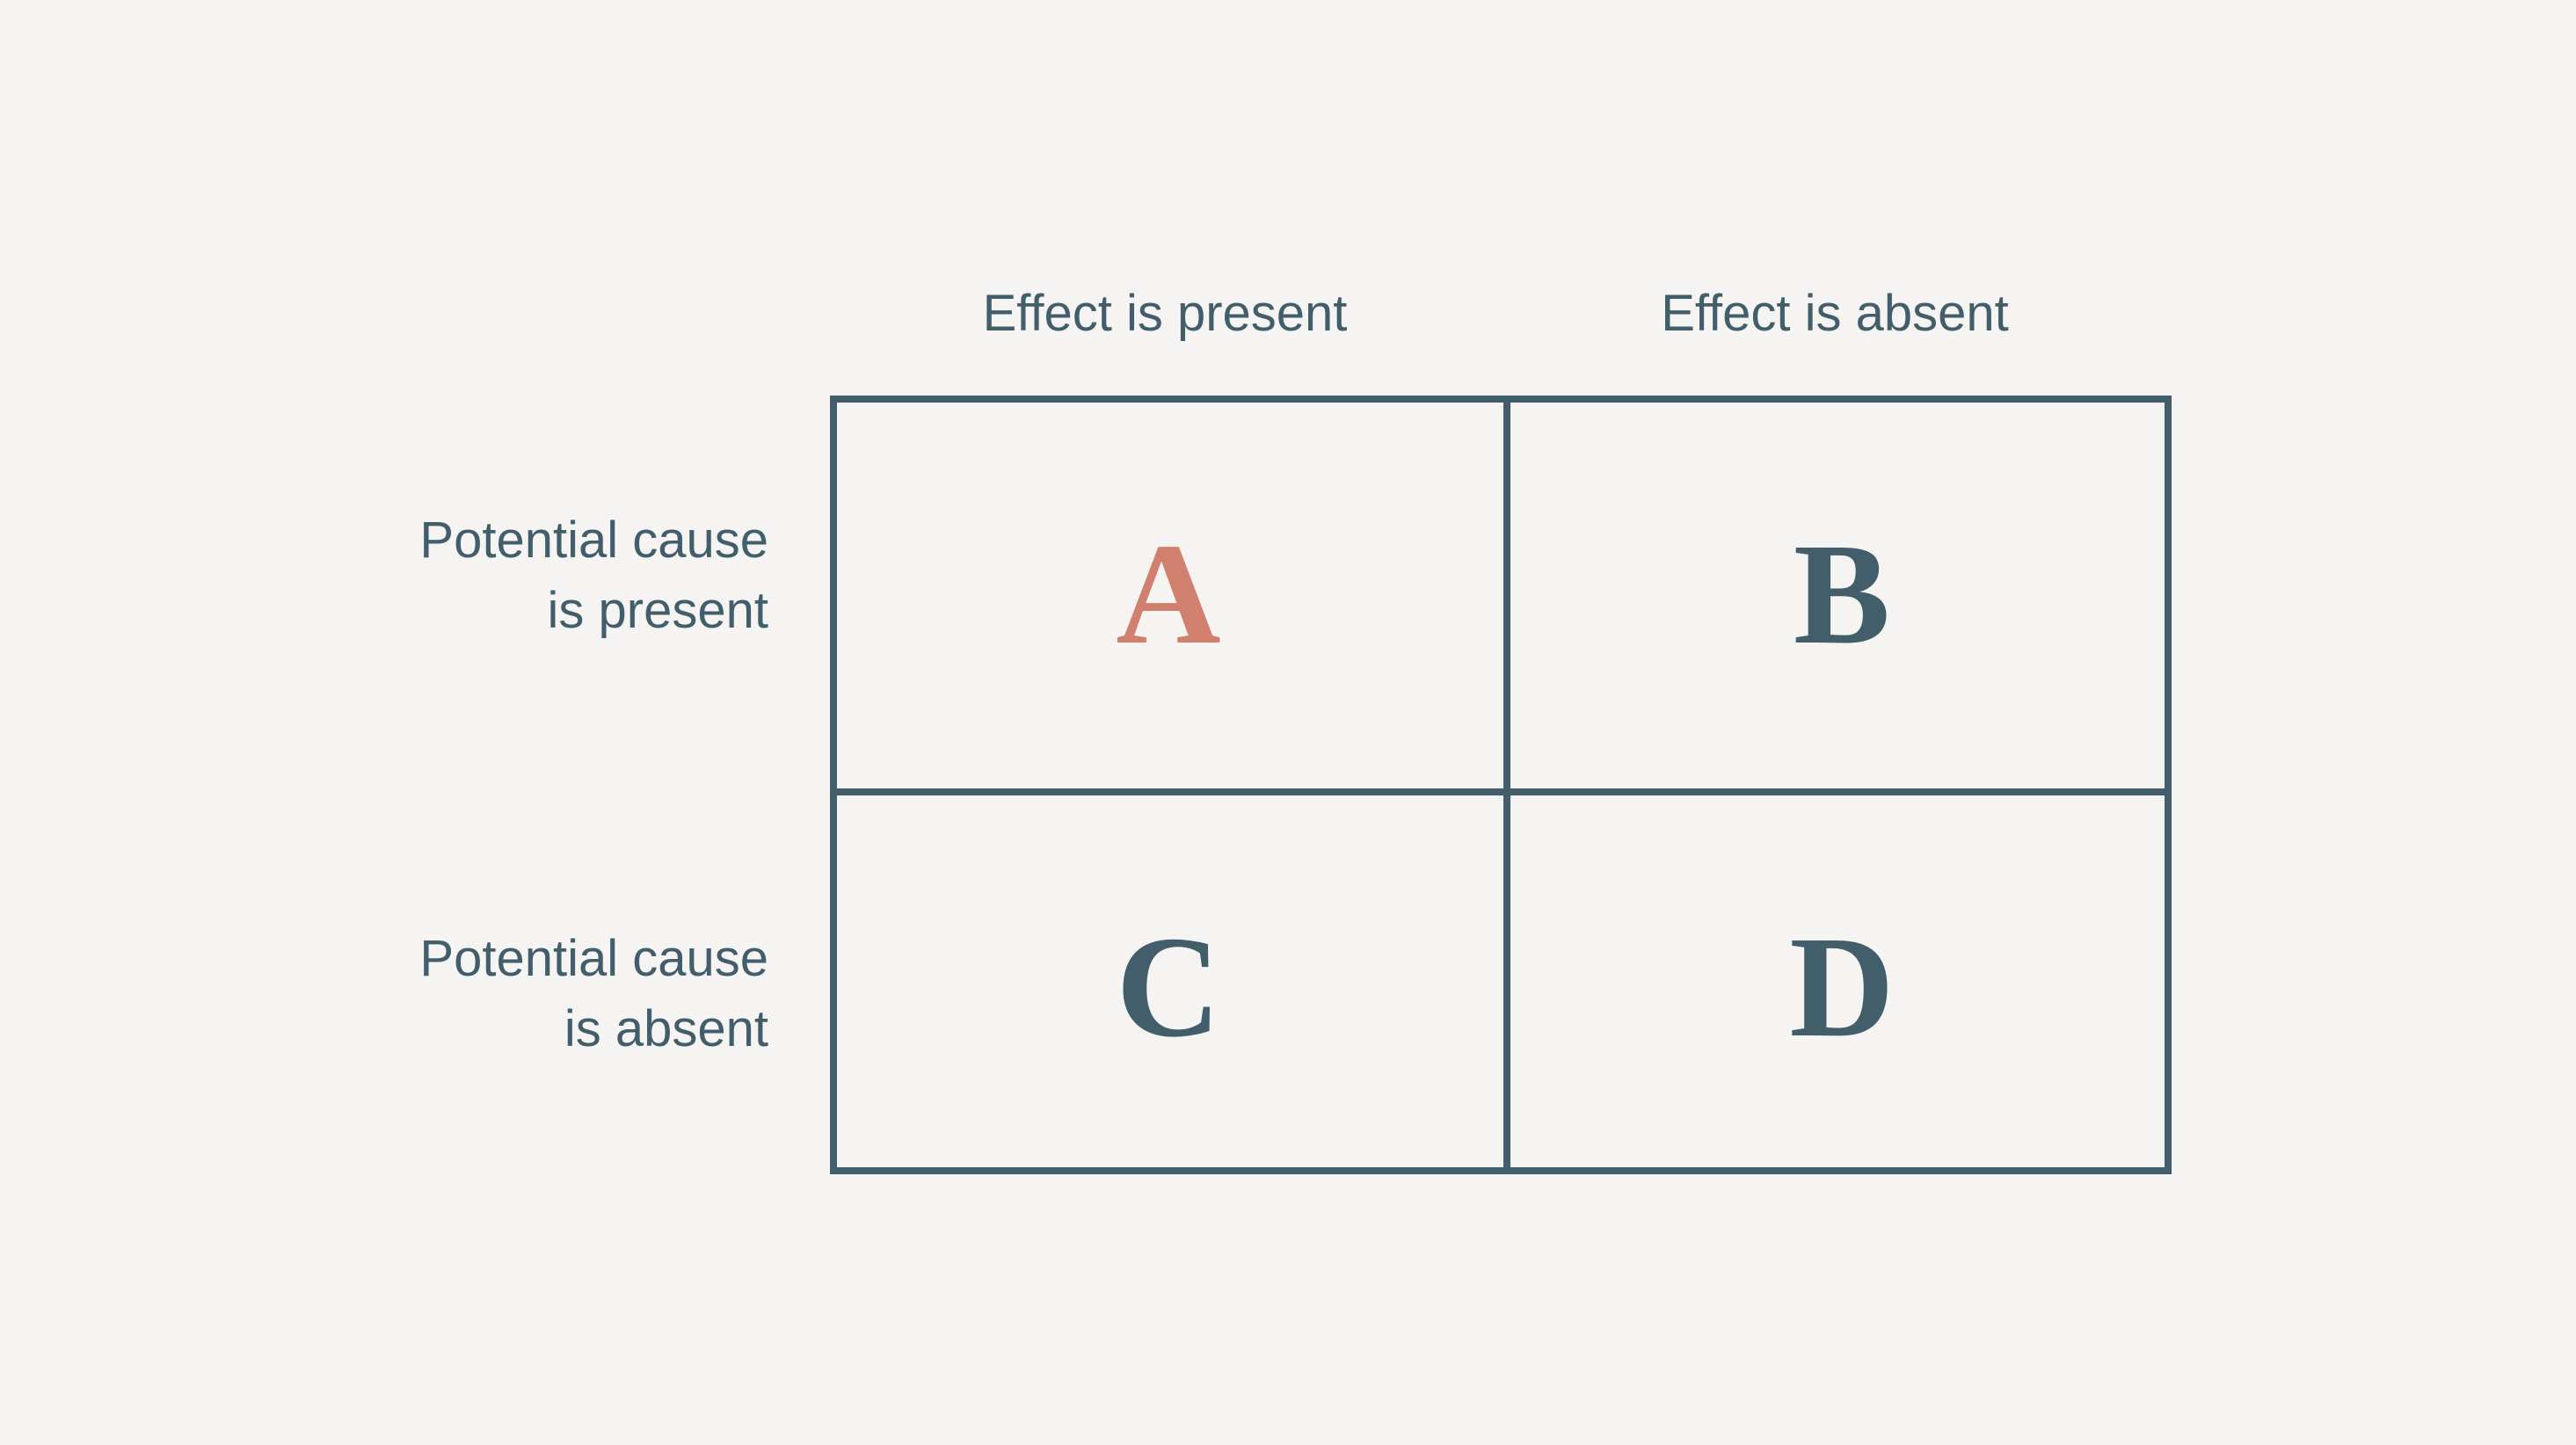  I want to click on cell-b: B, so click(1842, 593).